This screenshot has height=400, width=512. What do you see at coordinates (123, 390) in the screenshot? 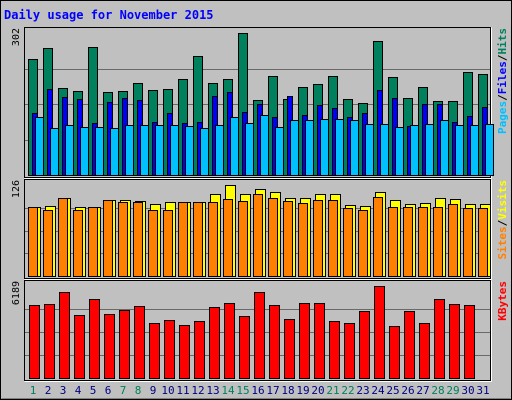
I see `day-label-7: 7` at bounding box center [123, 390].